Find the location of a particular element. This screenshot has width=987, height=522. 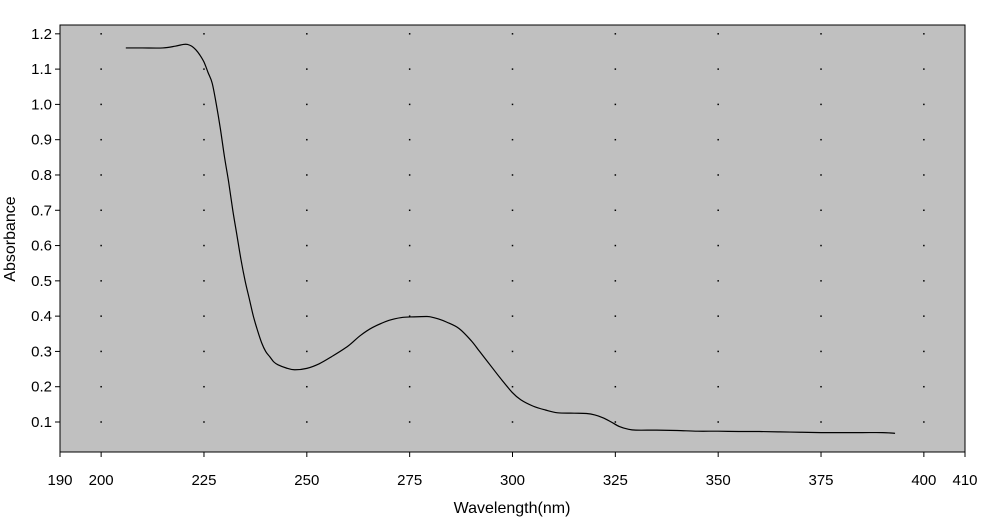

x-tick-label: 400 is located at coordinates (923, 480).